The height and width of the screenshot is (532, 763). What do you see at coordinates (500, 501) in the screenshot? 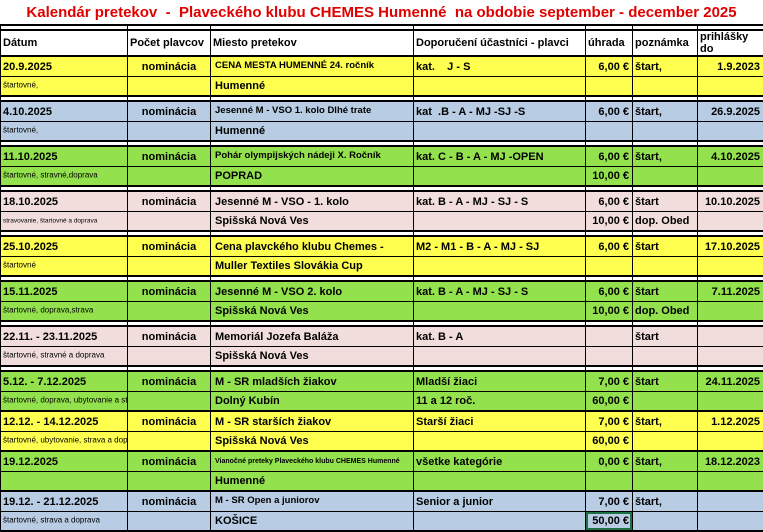
I see `cell-participants: Senior a junior` at bounding box center [500, 501].